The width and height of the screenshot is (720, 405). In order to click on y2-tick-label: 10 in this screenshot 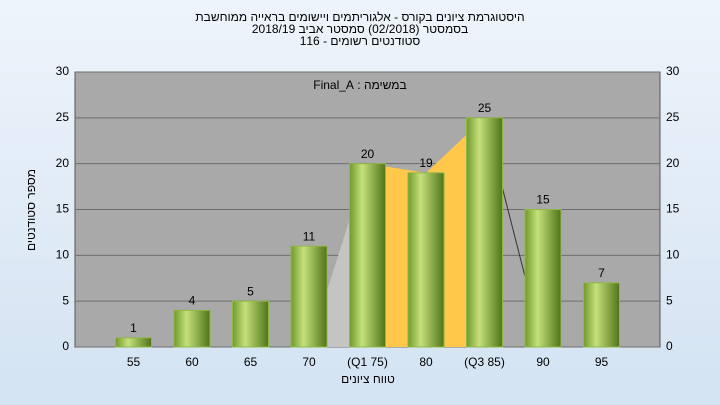, I will do `click(673, 255)`.